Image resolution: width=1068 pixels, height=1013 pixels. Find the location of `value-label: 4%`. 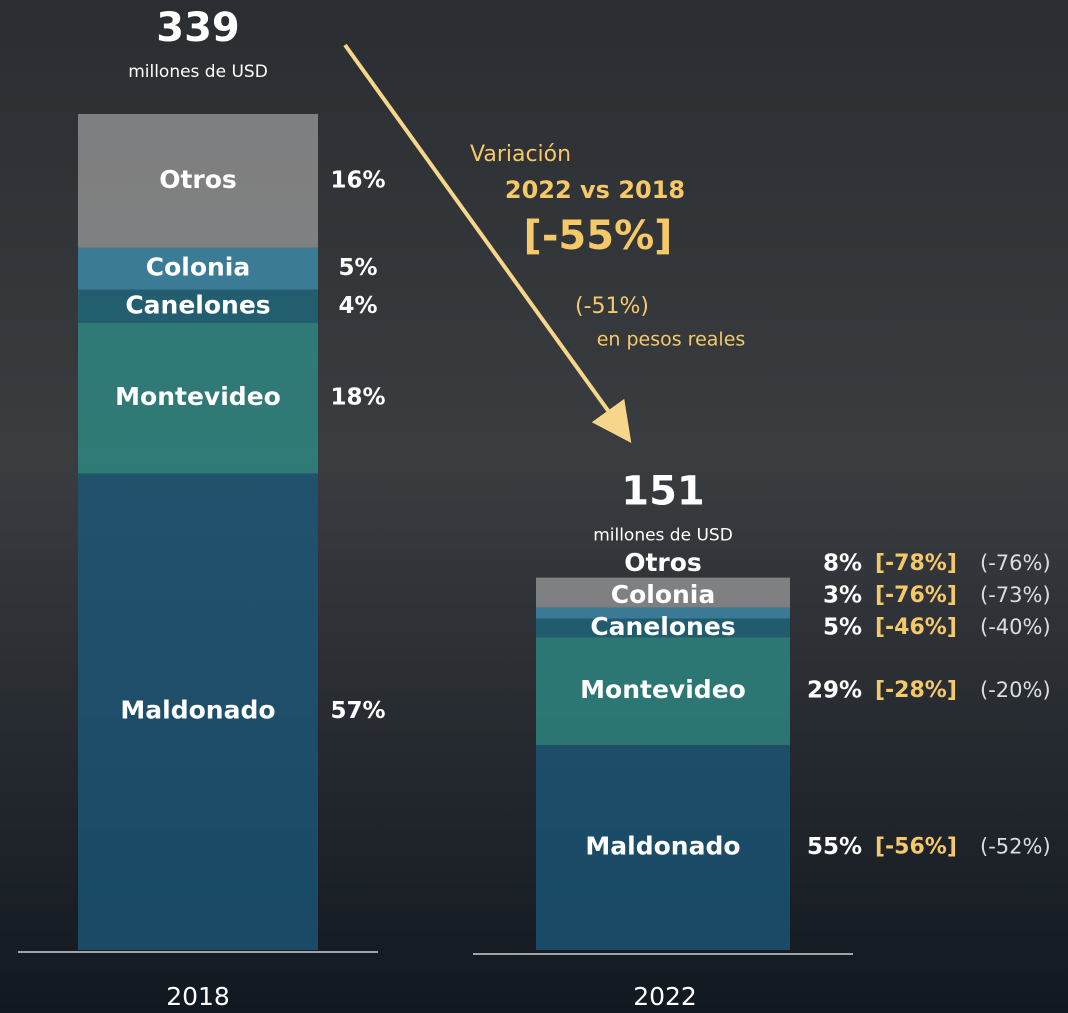

value-label: 4% is located at coordinates (357, 306).